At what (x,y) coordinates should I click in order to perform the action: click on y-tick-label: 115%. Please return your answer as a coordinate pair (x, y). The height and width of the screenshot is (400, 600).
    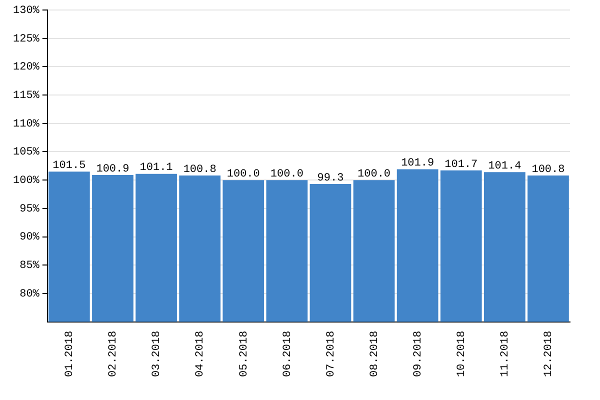
    Looking at the image, I should click on (26, 96).